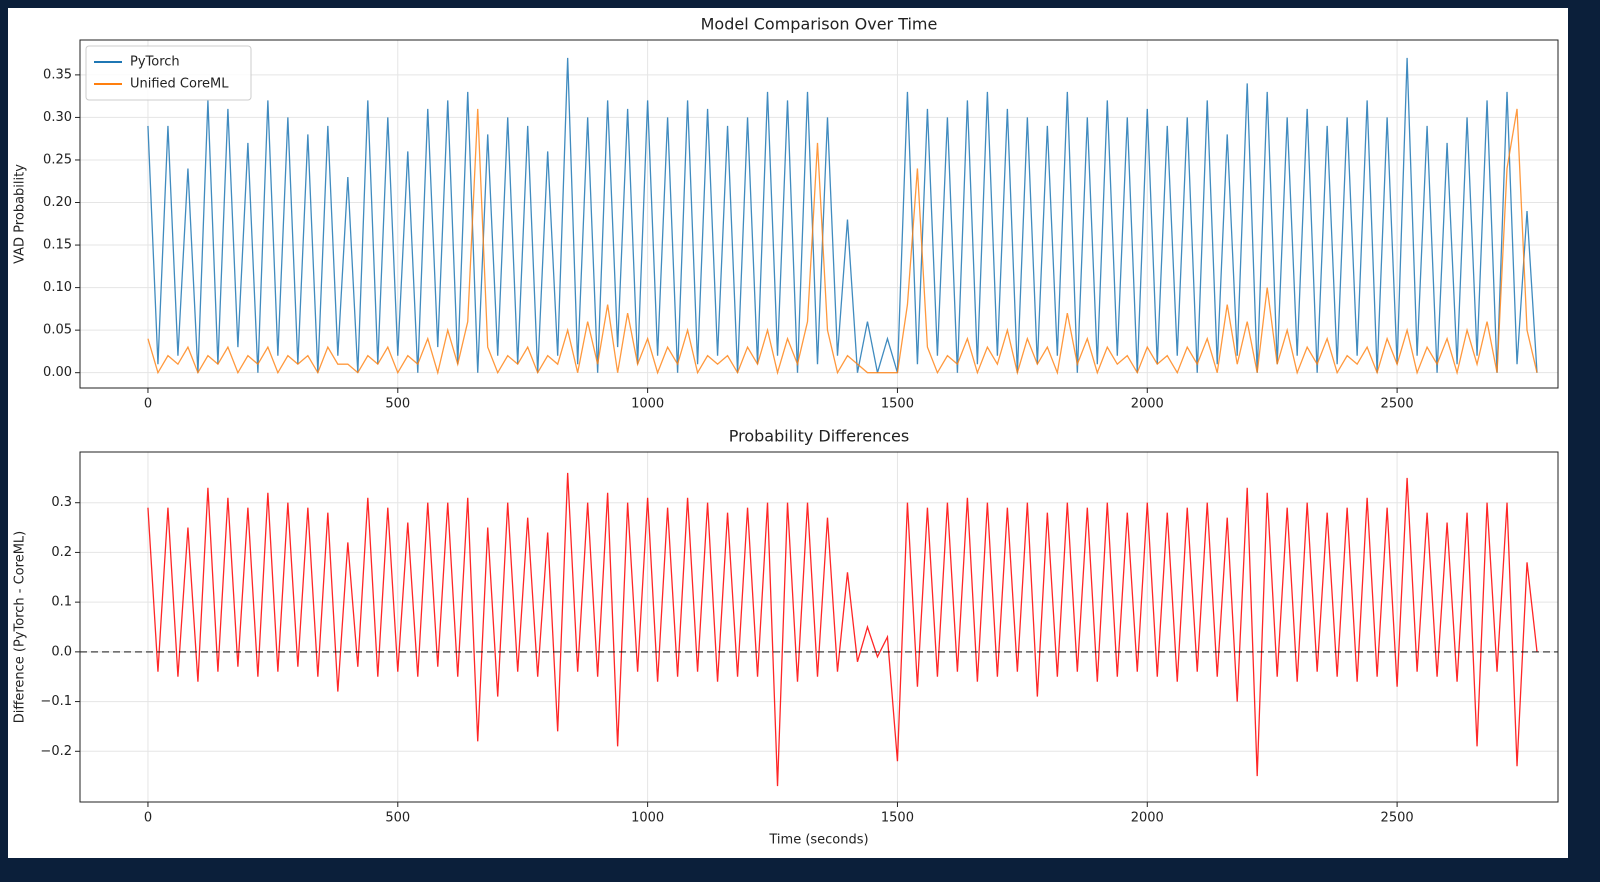 The image size is (1600, 882). I want to click on chart-title: Probability Differences, so click(819, 436).